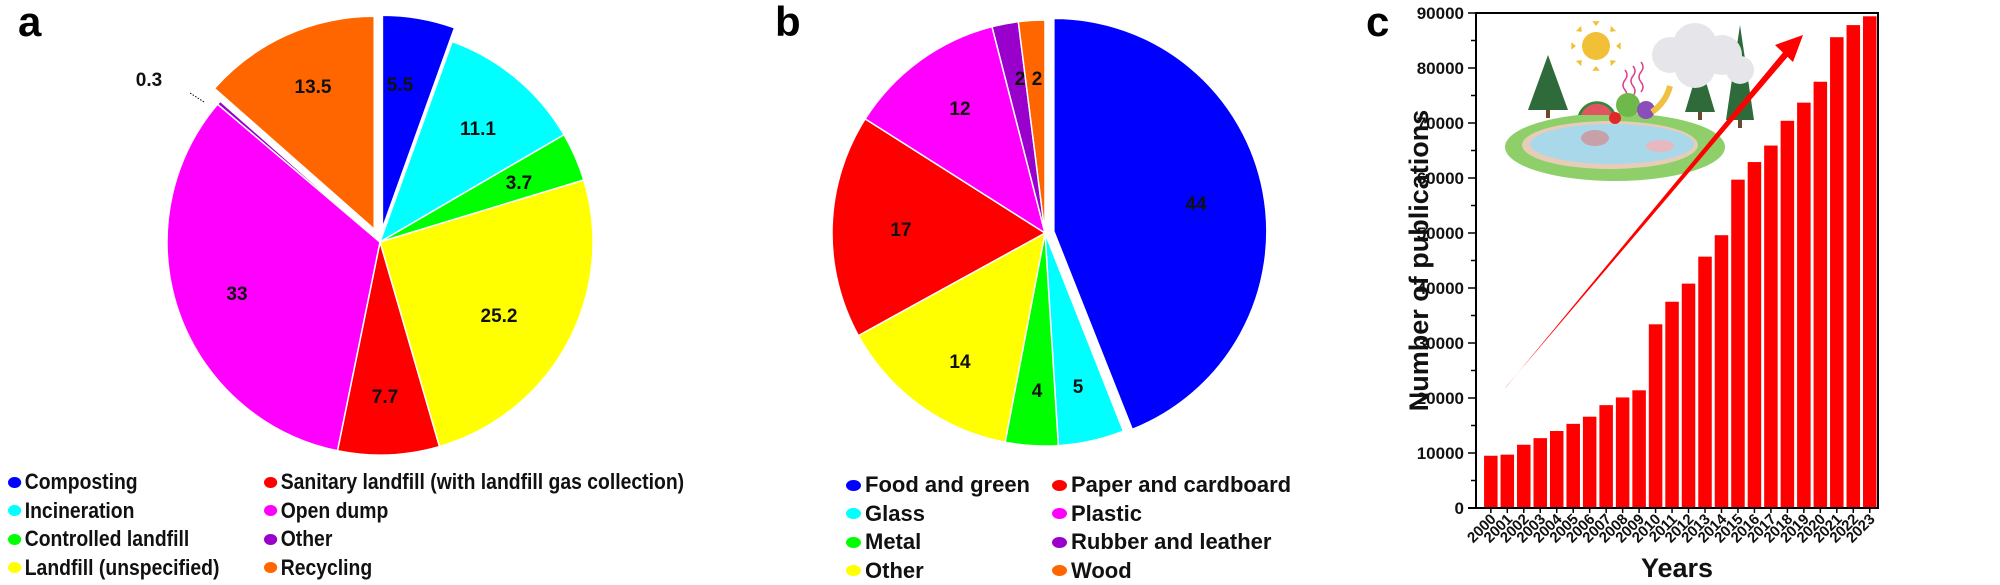  I want to click on bar-2016, so click(1754, 335).